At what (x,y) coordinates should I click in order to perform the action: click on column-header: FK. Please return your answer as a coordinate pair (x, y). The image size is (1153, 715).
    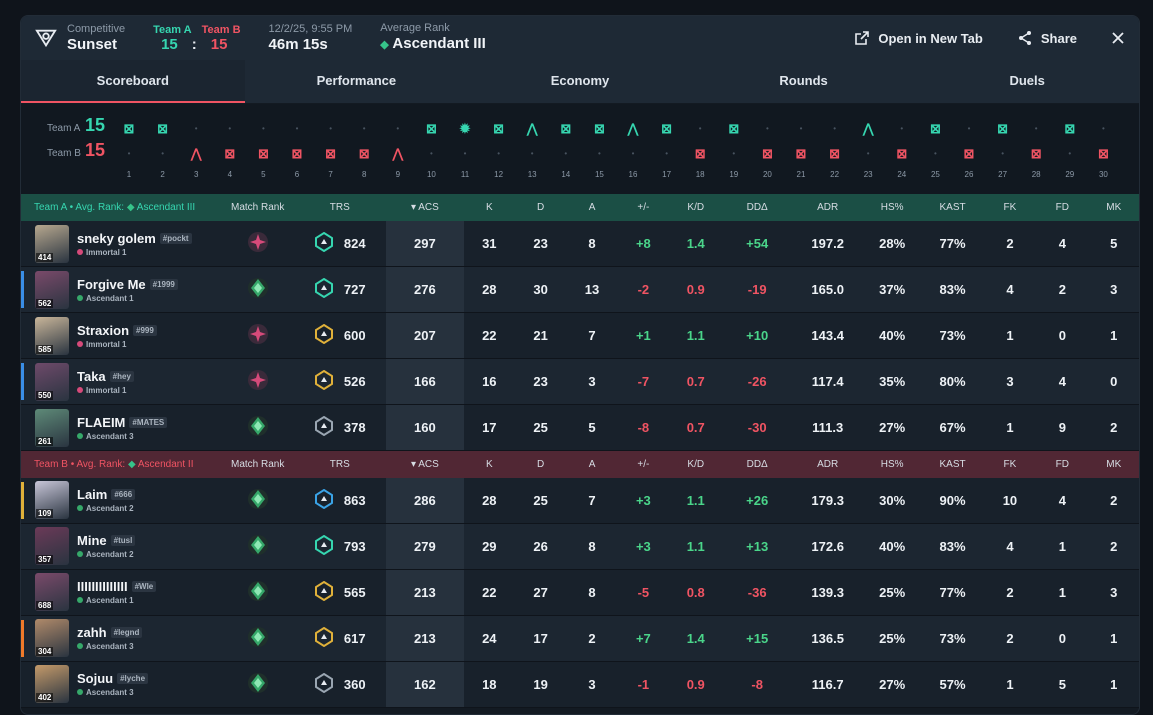
    Looking at the image, I should click on (1010, 464).